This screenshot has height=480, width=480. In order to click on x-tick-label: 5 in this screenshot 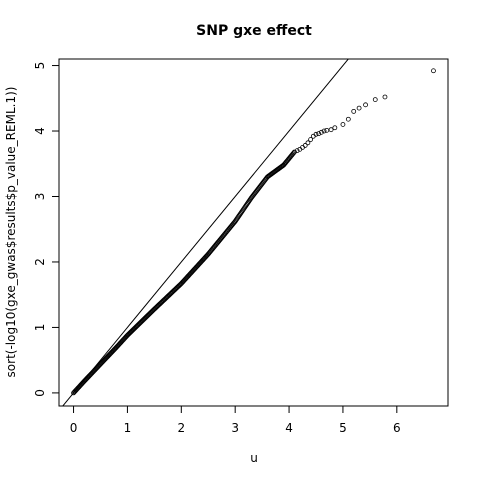, I will do `click(343, 428)`.